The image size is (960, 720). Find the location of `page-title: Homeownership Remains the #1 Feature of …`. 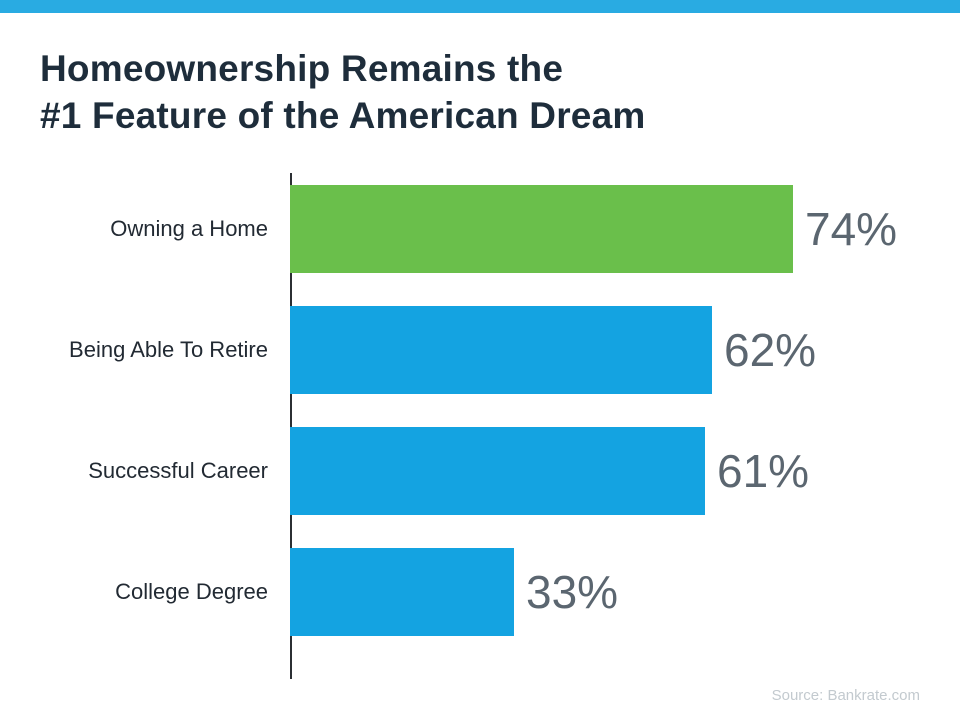

page-title: Homeownership Remains the #1 Feature of … is located at coordinates (343, 92).